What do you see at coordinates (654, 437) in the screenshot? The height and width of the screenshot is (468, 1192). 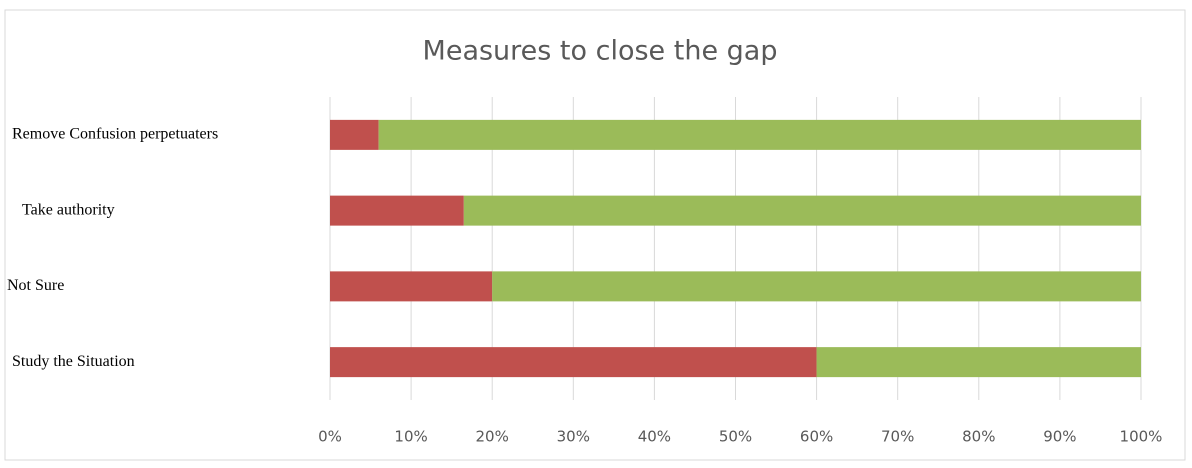 I see `x-tick-label: 40%` at bounding box center [654, 437].